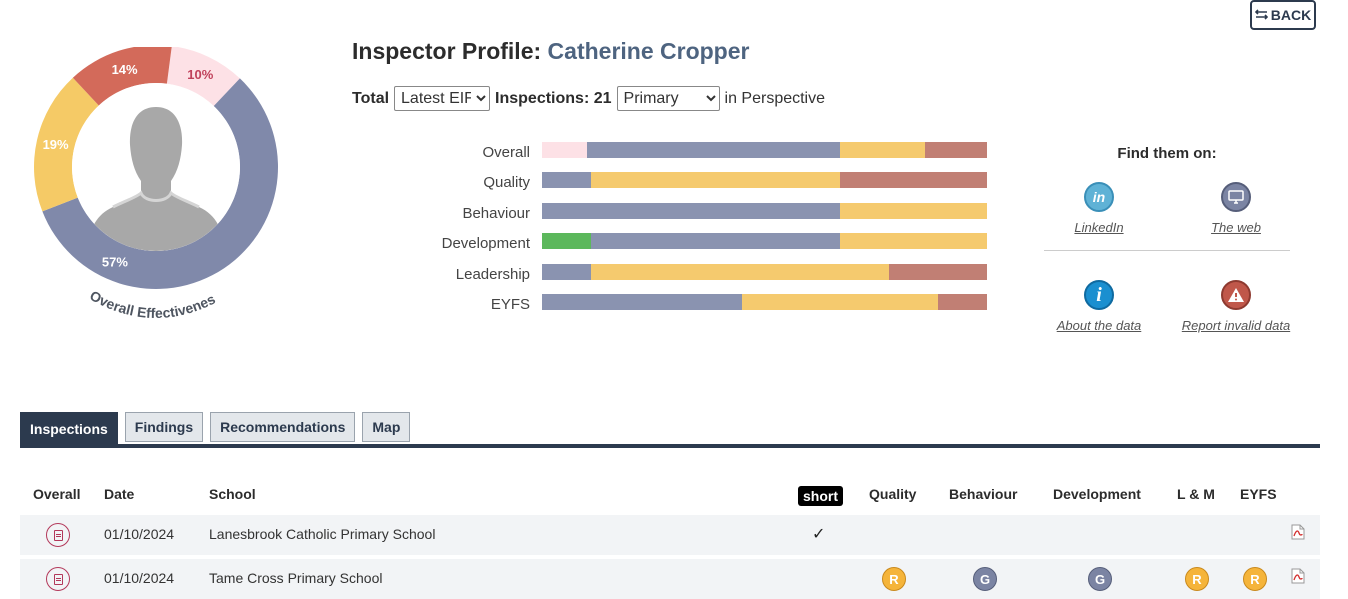 This screenshot has height=599, width=1348. What do you see at coordinates (1099, 325) in the screenshot?
I see `about-data-label: About the data` at bounding box center [1099, 325].